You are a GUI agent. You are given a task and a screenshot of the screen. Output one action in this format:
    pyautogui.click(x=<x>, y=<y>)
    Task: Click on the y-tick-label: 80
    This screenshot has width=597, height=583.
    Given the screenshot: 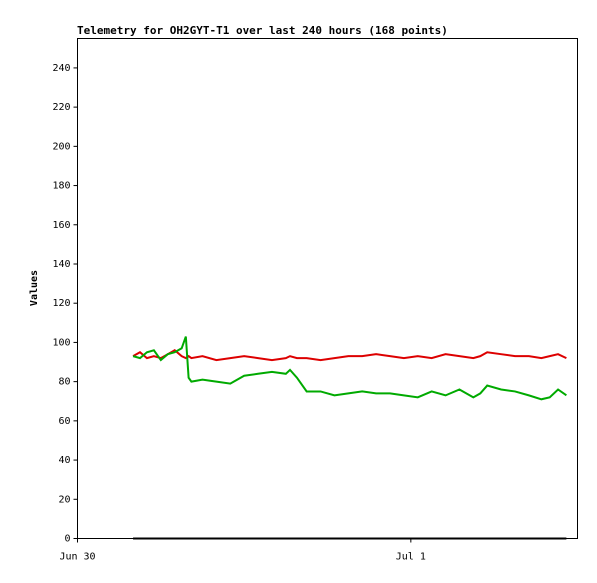 What is the action you would take?
    pyautogui.click(x=64, y=382)
    